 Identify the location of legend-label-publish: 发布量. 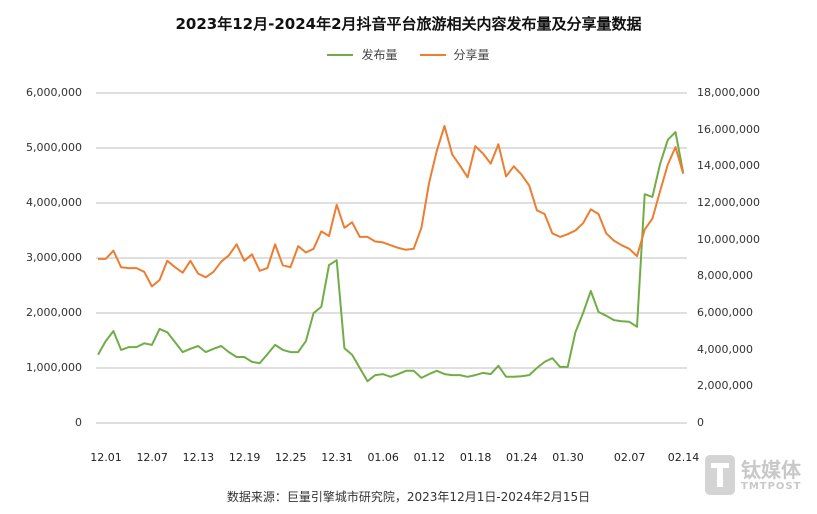
(379, 55).